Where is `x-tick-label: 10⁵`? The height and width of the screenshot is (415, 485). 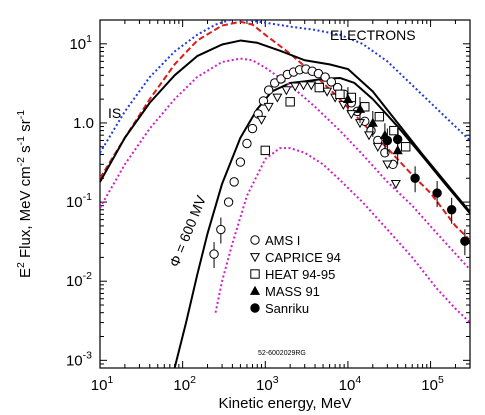 x-tick-label: 10⁵ is located at coordinates (432, 384).